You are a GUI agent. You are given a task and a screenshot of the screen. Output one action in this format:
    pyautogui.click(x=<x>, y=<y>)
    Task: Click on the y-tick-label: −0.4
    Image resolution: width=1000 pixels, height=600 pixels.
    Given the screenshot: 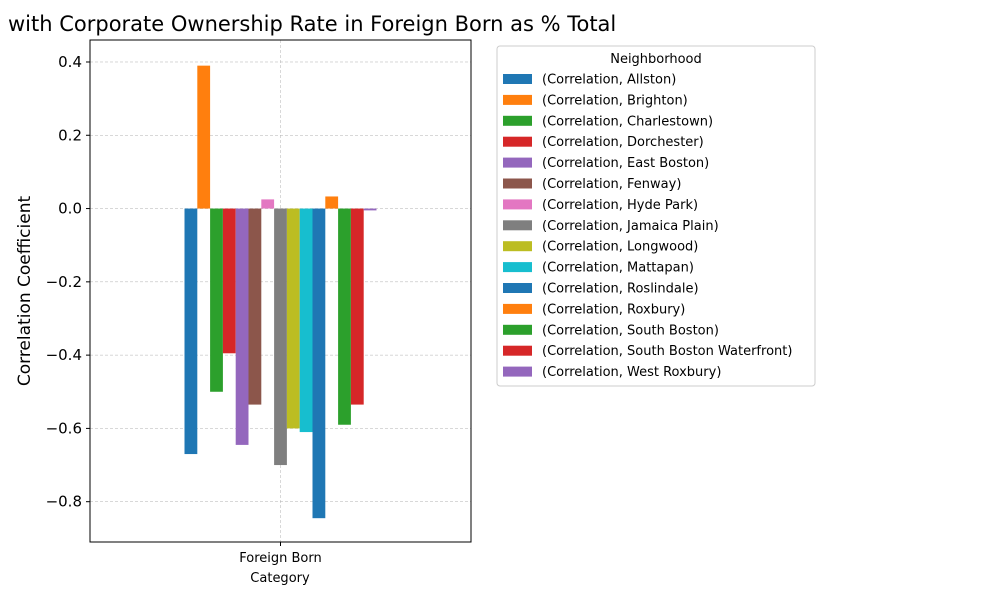 What is the action you would take?
    pyautogui.click(x=64, y=355)
    